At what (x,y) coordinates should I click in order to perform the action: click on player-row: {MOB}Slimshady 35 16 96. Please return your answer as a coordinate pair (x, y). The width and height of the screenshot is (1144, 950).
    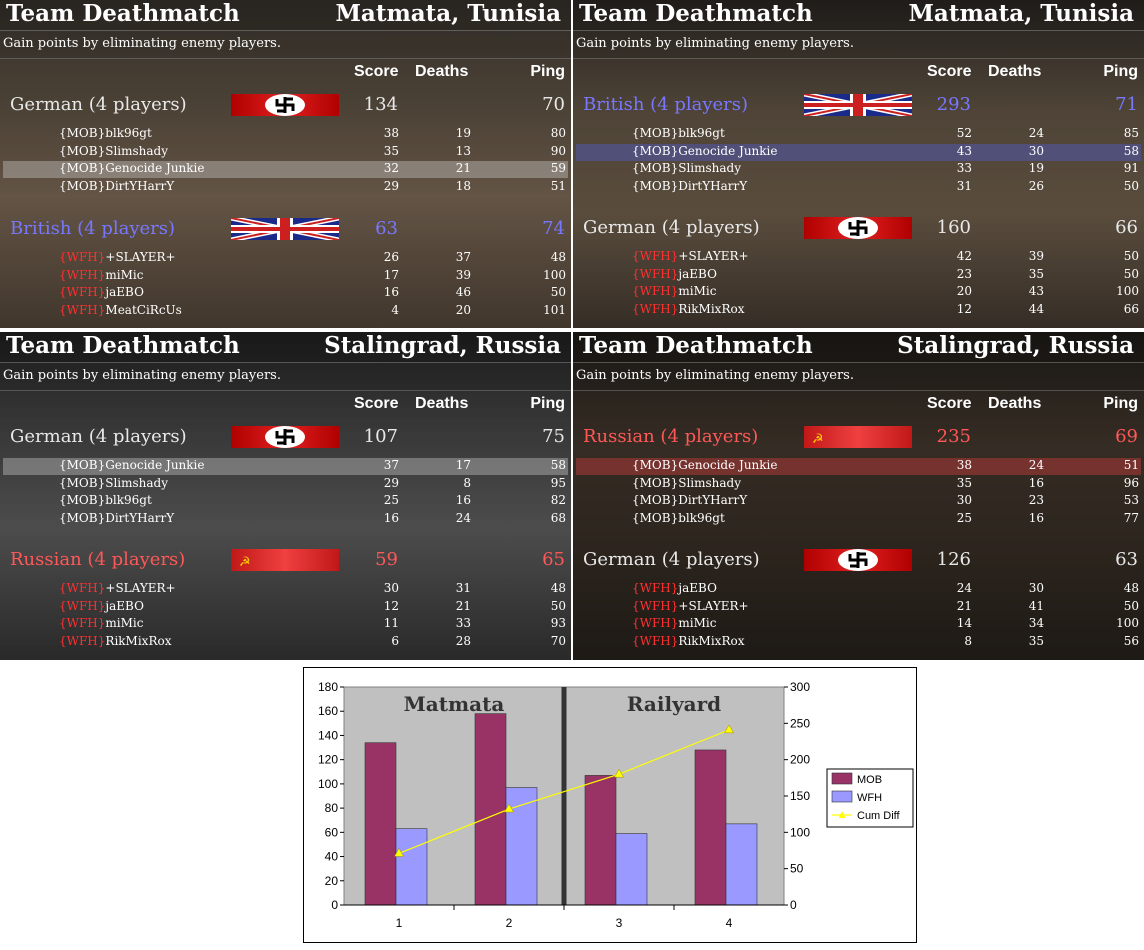
    Looking at the image, I should click on (858, 484).